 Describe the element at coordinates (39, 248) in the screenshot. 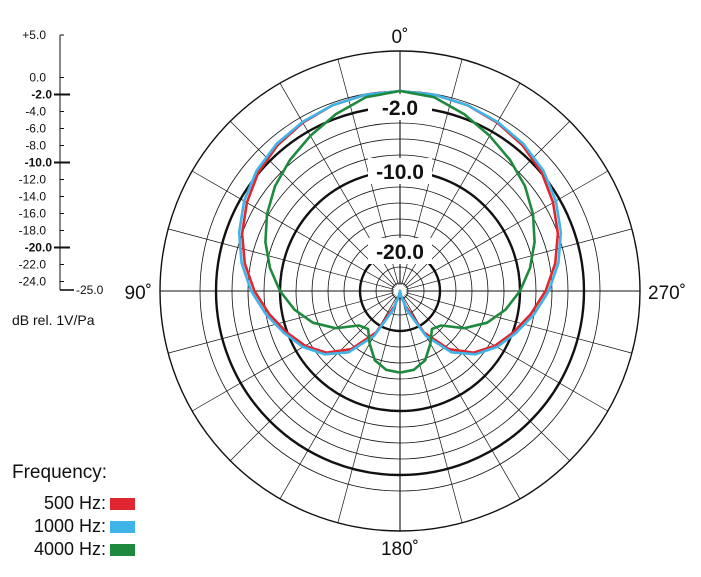

I see `scale-tick-label: -20.0` at that location.